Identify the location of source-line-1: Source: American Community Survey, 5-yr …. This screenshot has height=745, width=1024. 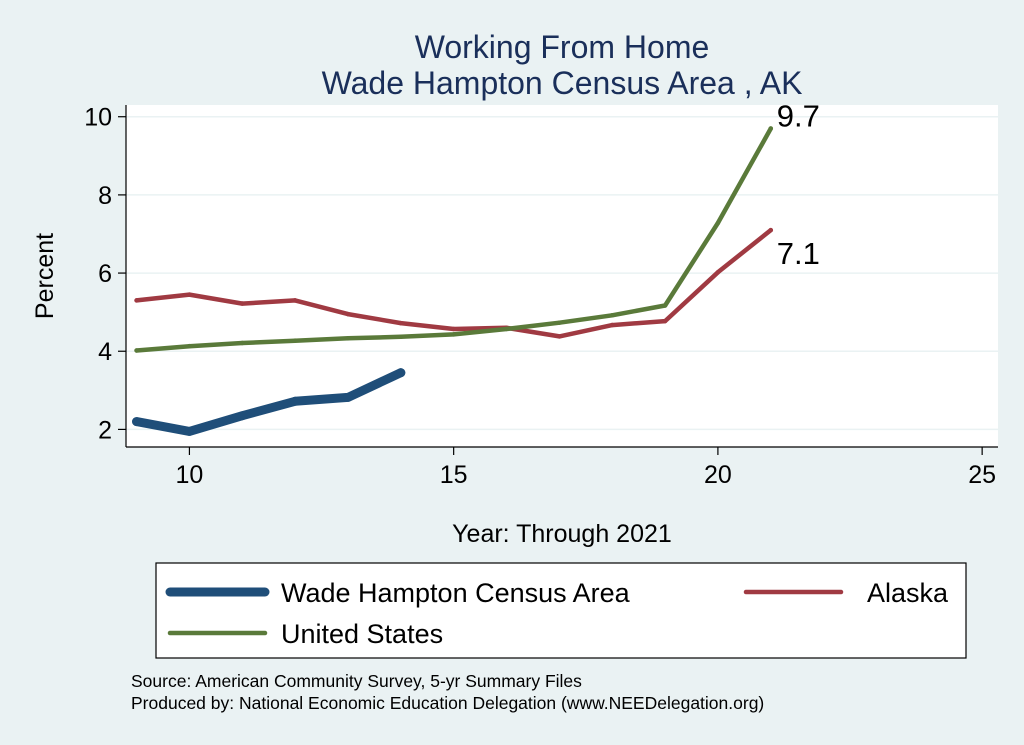
(356, 681).